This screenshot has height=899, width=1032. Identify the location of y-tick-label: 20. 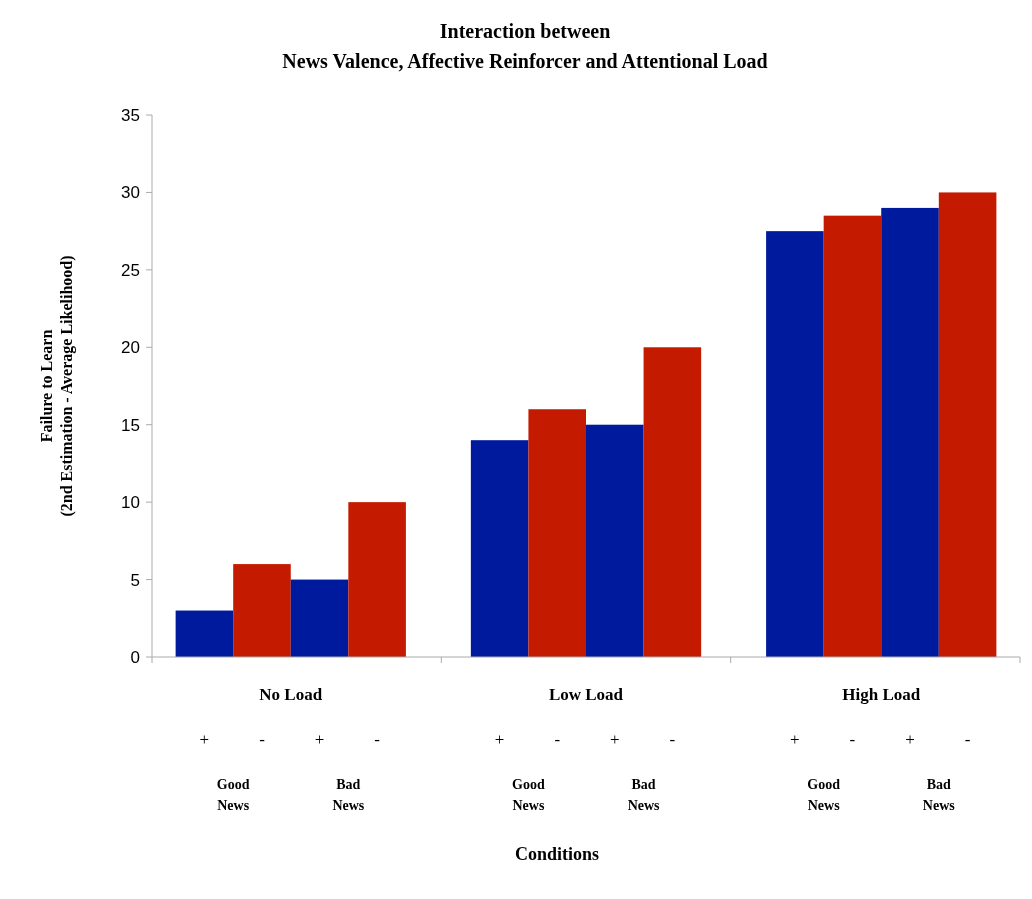
(130, 348).